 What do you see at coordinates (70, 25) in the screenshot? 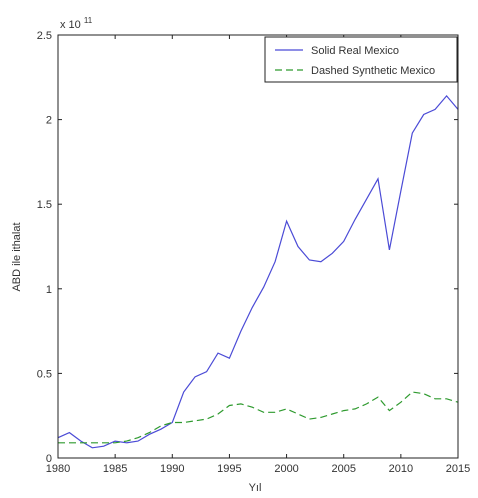
I see `y-axis-exponent-base: x 10` at bounding box center [70, 25].